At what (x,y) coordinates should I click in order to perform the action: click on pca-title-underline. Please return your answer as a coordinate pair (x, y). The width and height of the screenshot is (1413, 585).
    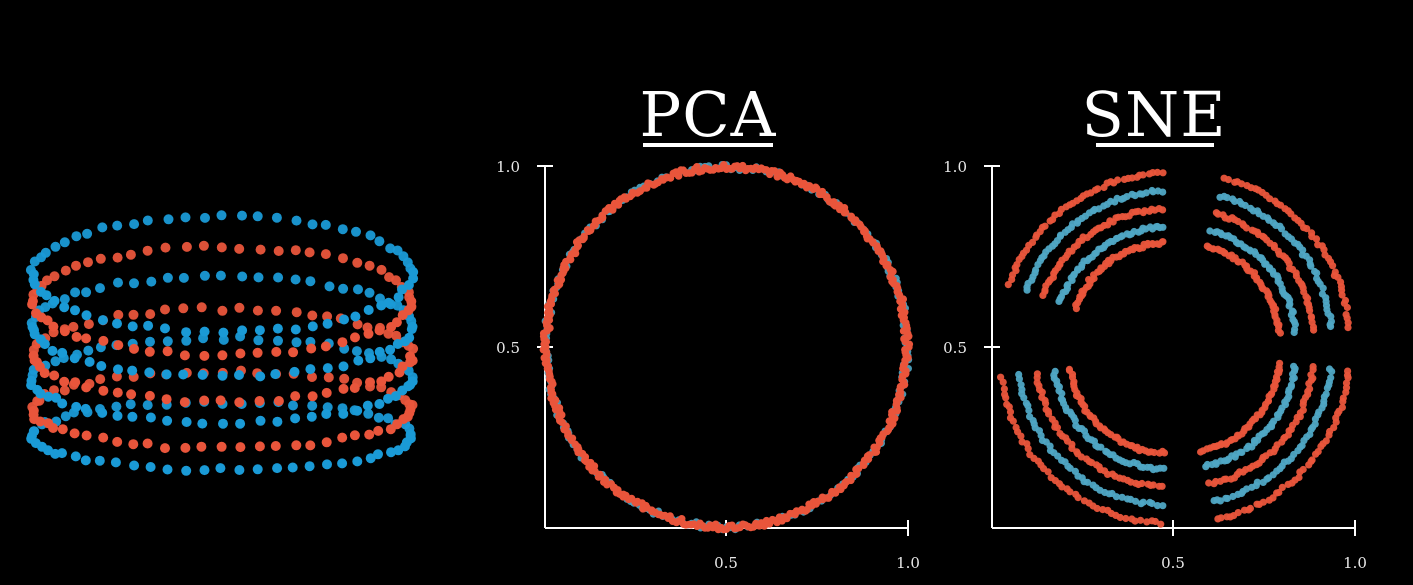
    Looking at the image, I should click on (708, 145).